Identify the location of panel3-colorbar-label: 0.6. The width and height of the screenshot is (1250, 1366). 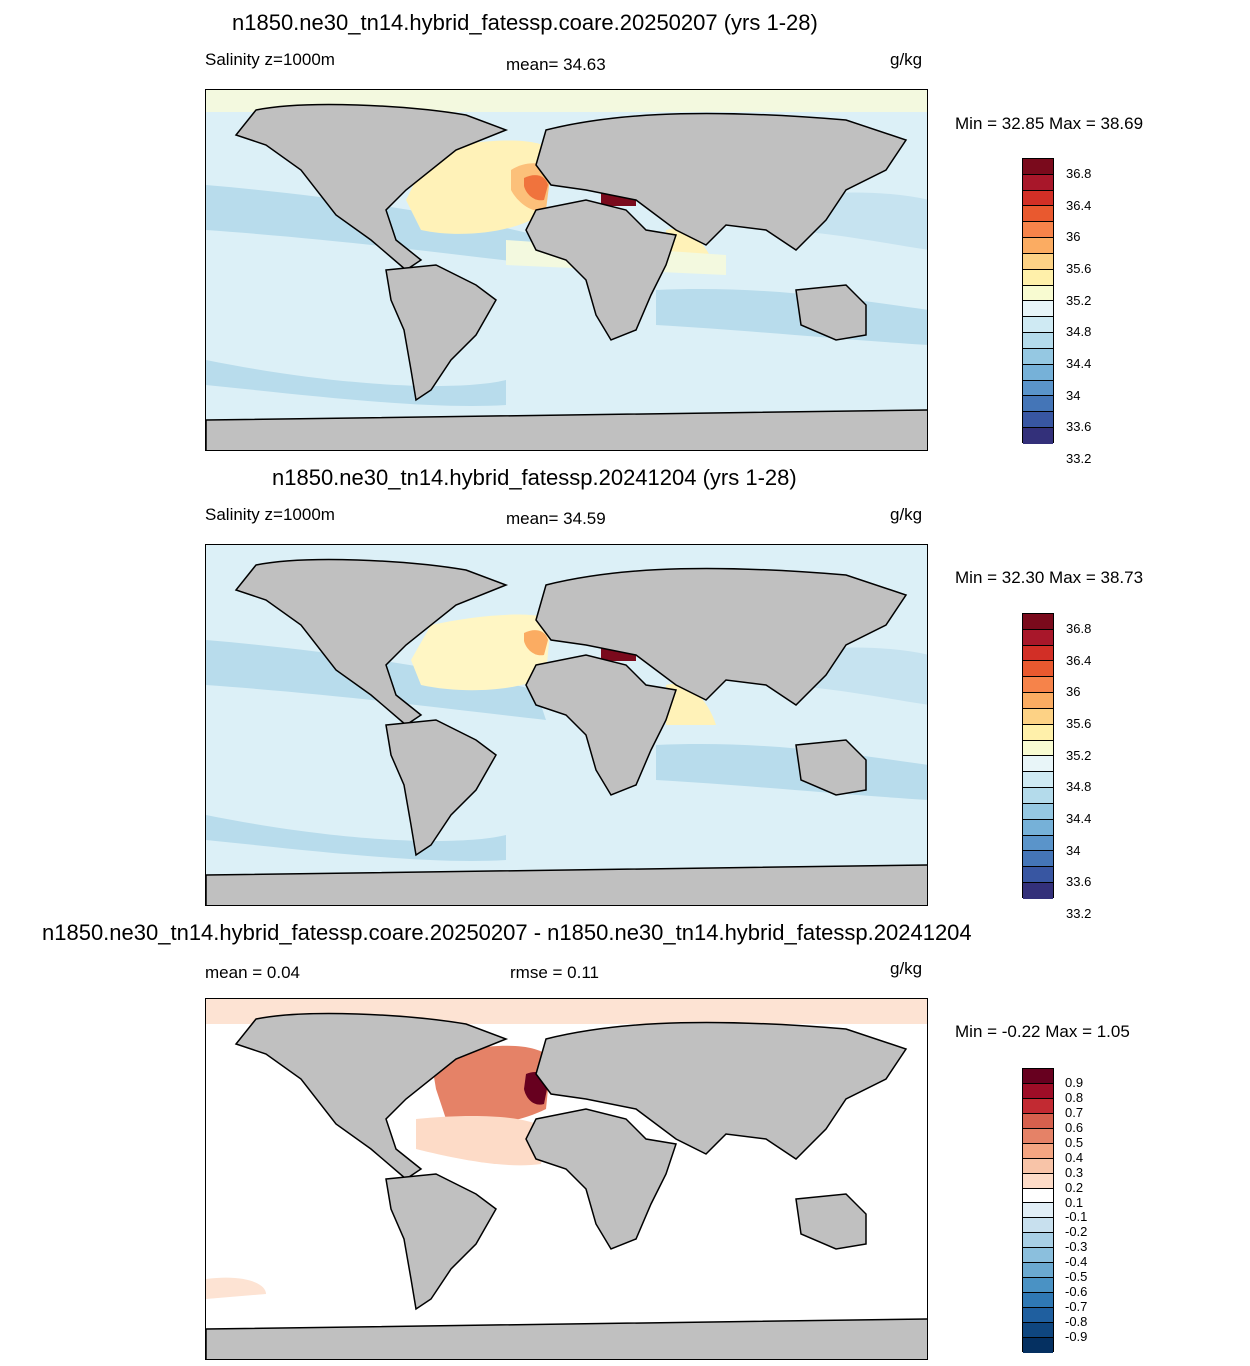
(1074, 1127).